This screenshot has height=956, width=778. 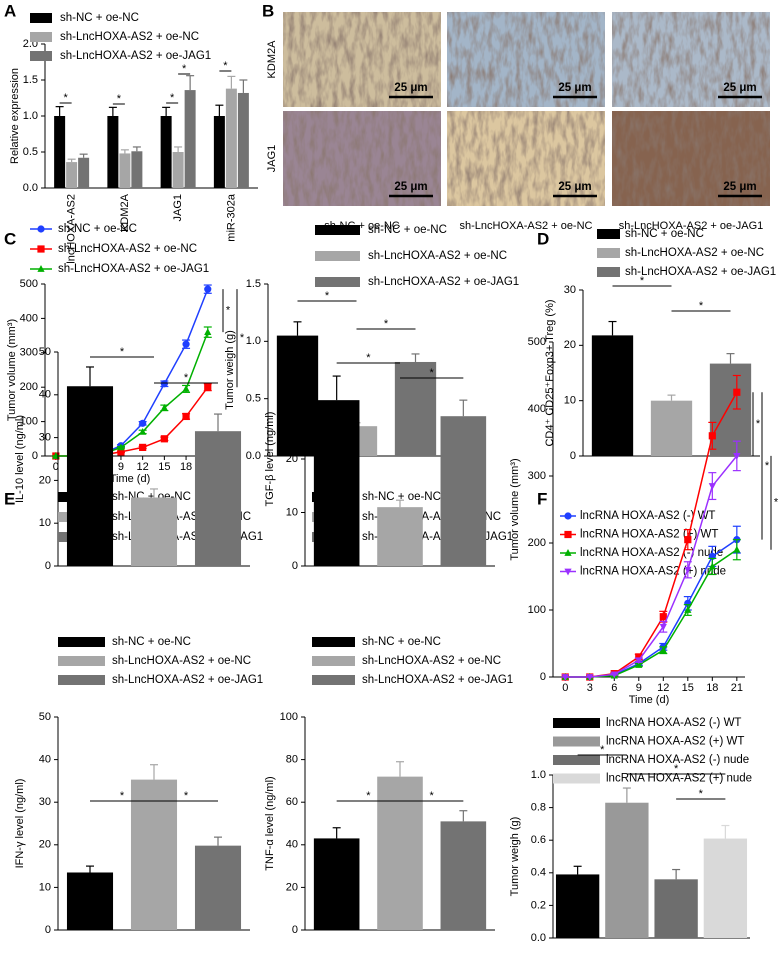 What do you see at coordinates (272, 59) in the screenshot?
I see `row-label: KDM2A` at bounding box center [272, 59].